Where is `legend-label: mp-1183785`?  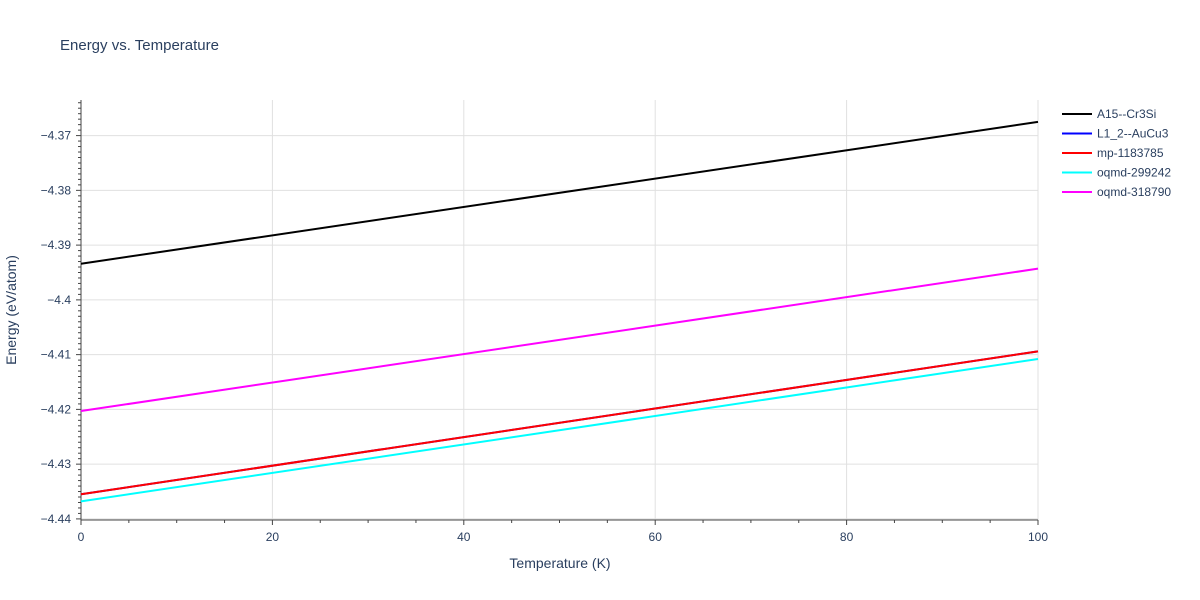 legend-label: mp-1183785 is located at coordinates (1130, 153).